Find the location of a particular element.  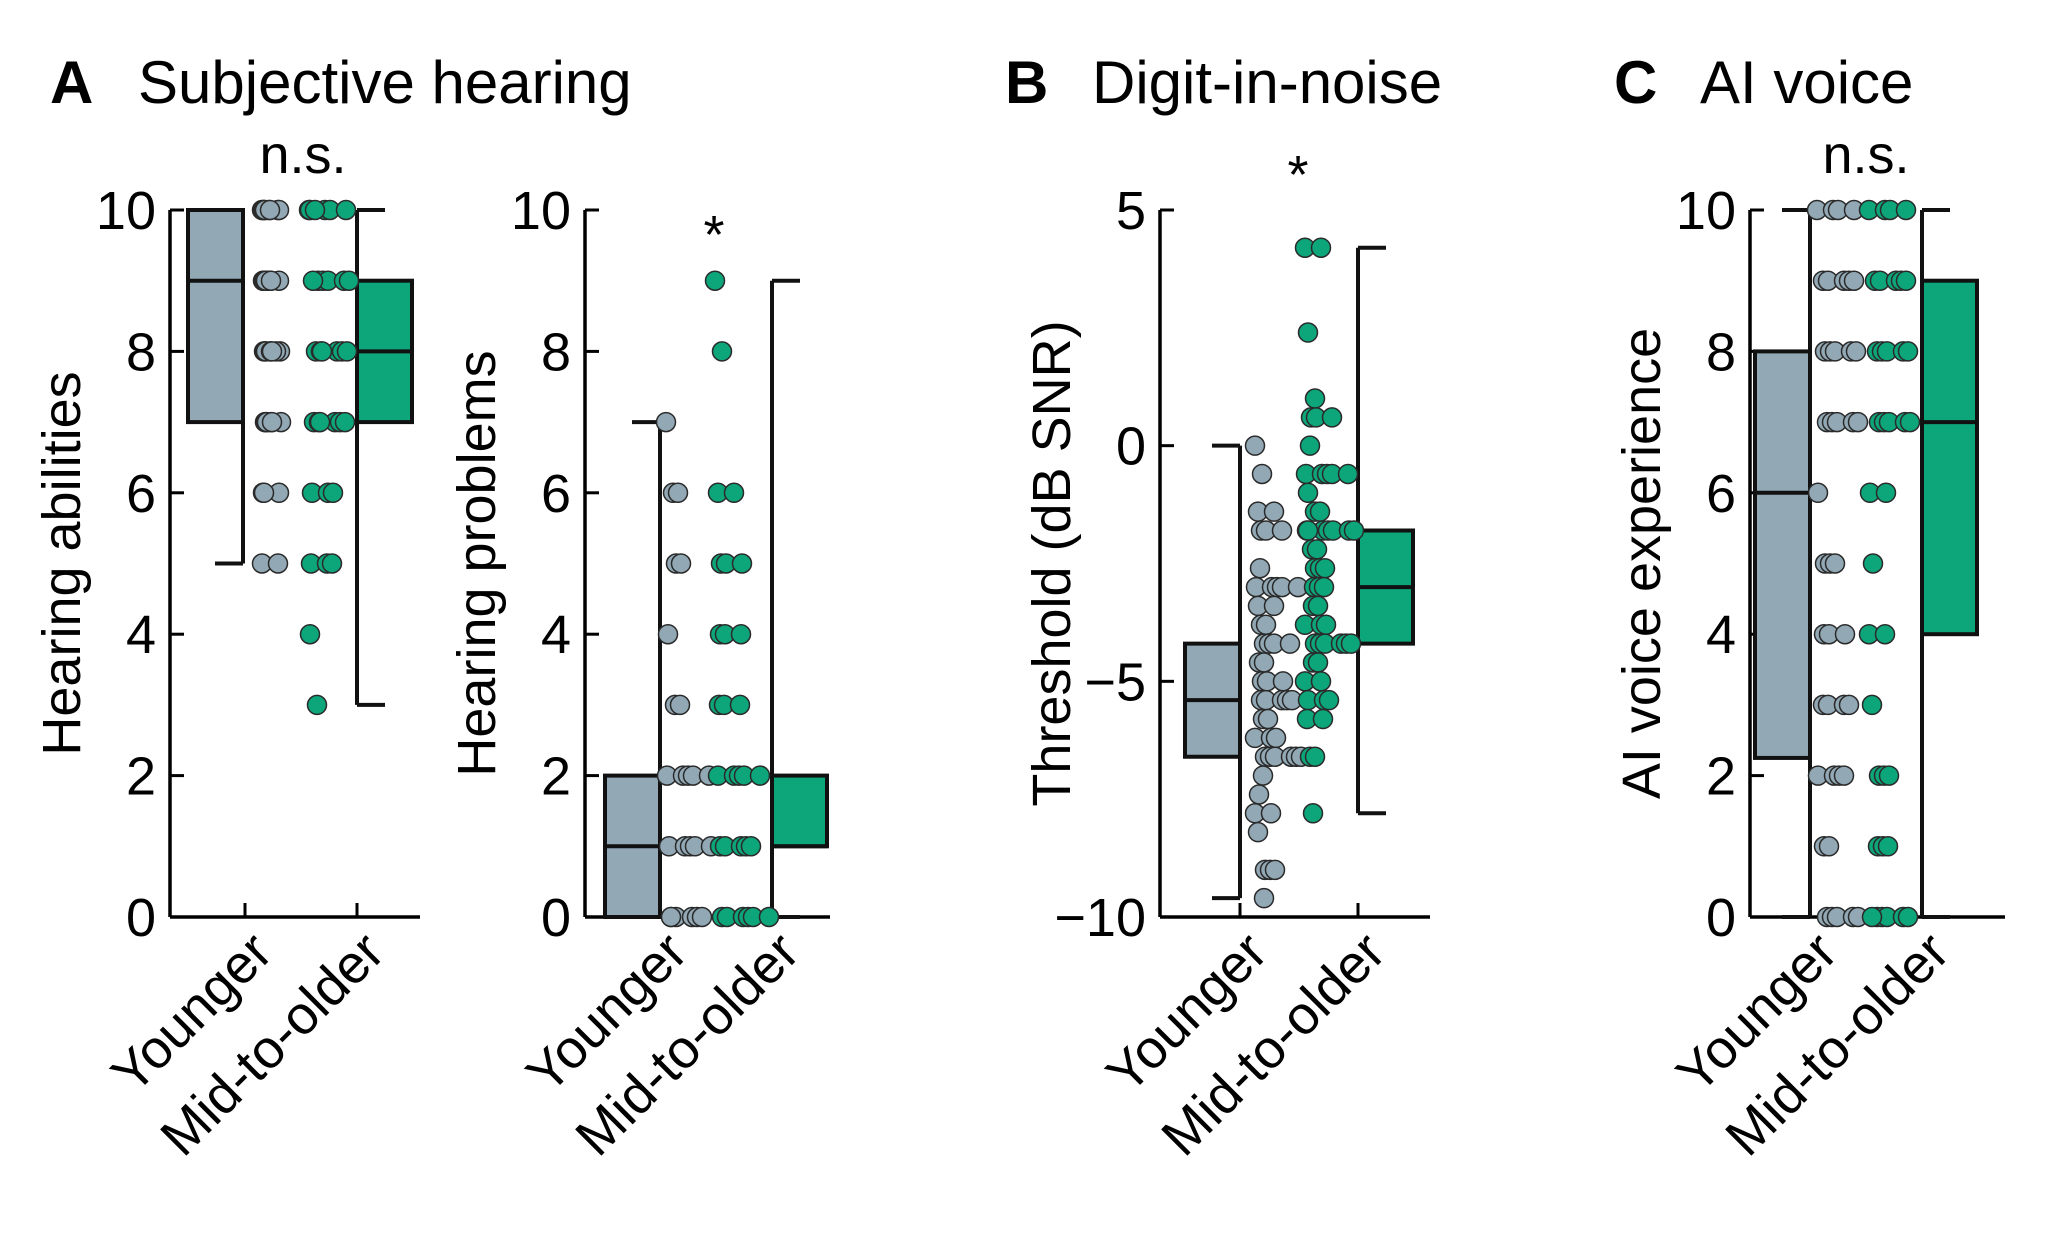

panel-b-letter: B is located at coordinates (1026, 82).